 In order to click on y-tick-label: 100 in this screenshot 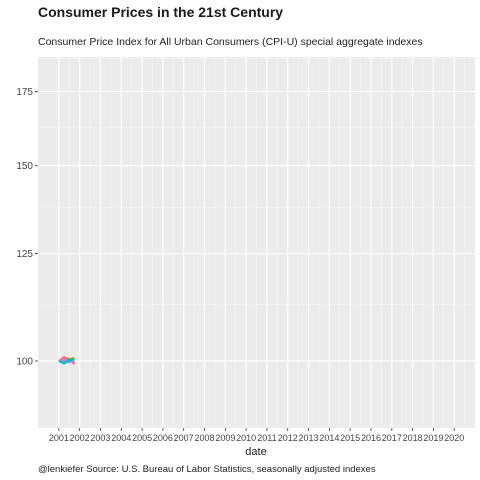, I will do `click(24, 361)`.